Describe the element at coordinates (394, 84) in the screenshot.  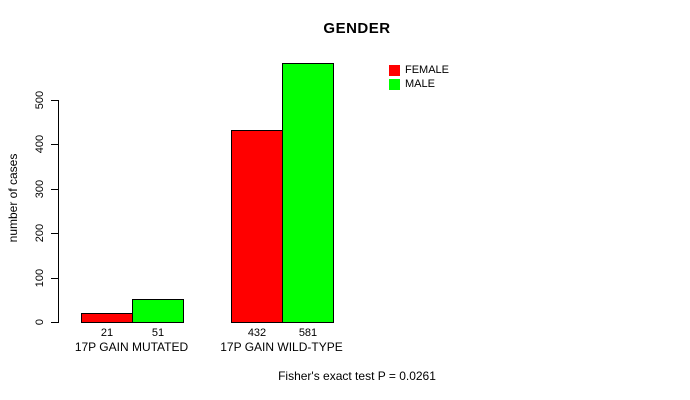
I see `legend-swatch-male` at that location.